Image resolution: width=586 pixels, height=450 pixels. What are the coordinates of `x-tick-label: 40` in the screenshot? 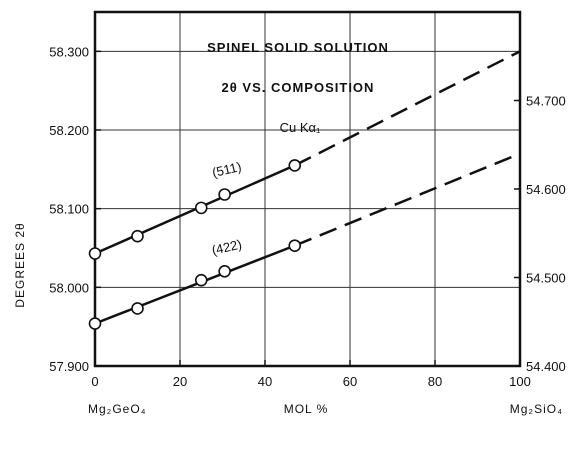 It's located at (265, 381).